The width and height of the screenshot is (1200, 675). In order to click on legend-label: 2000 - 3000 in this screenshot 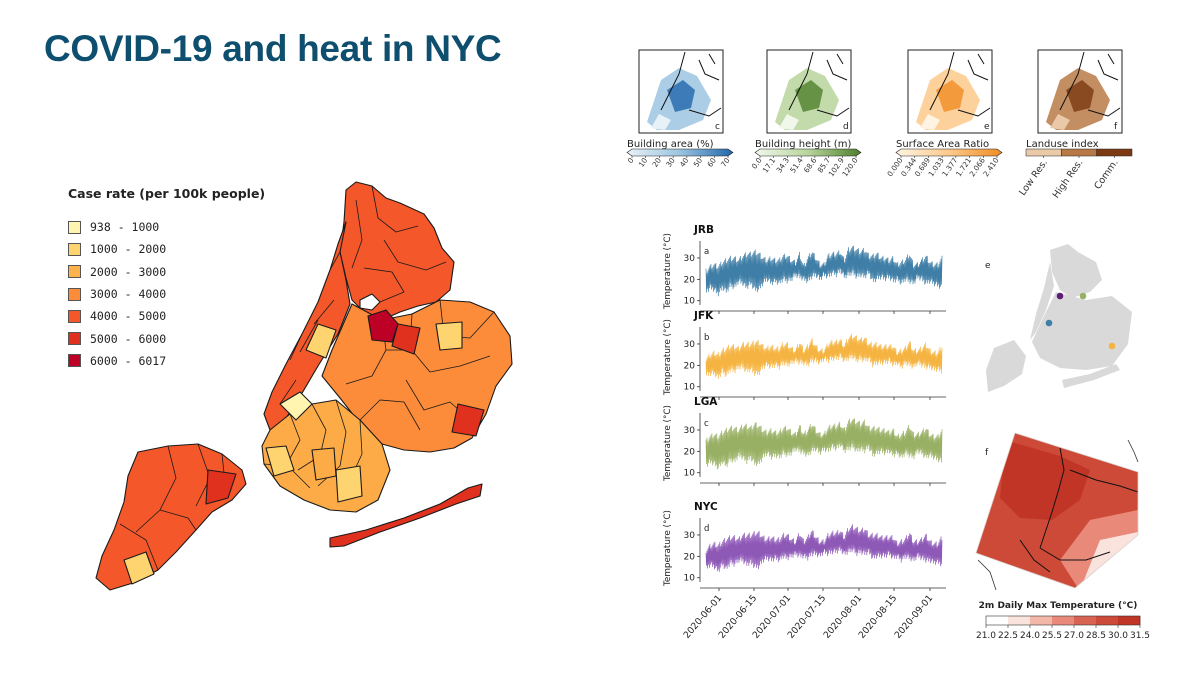, I will do `click(128, 271)`.